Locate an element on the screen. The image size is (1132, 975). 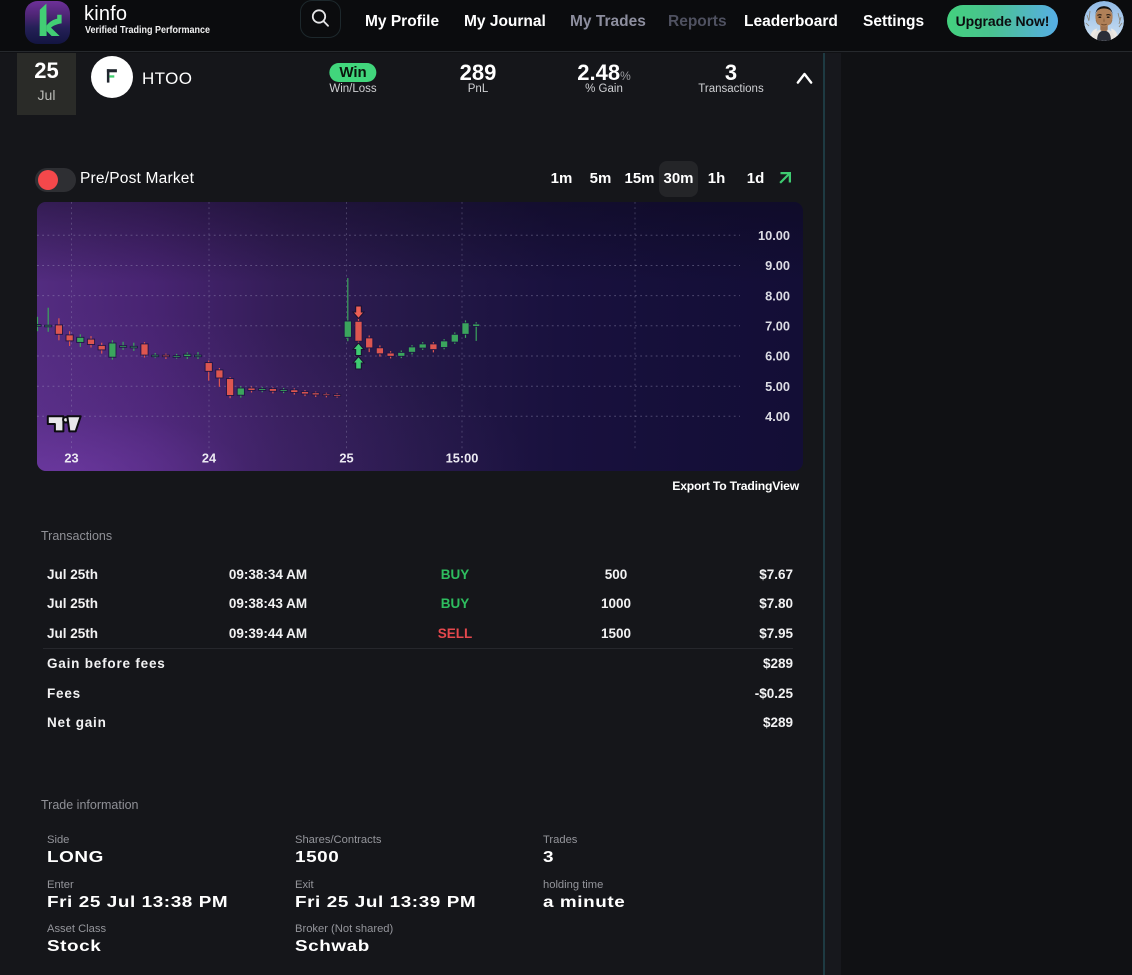
svg-text: 7.00 is located at coordinates (777, 326).